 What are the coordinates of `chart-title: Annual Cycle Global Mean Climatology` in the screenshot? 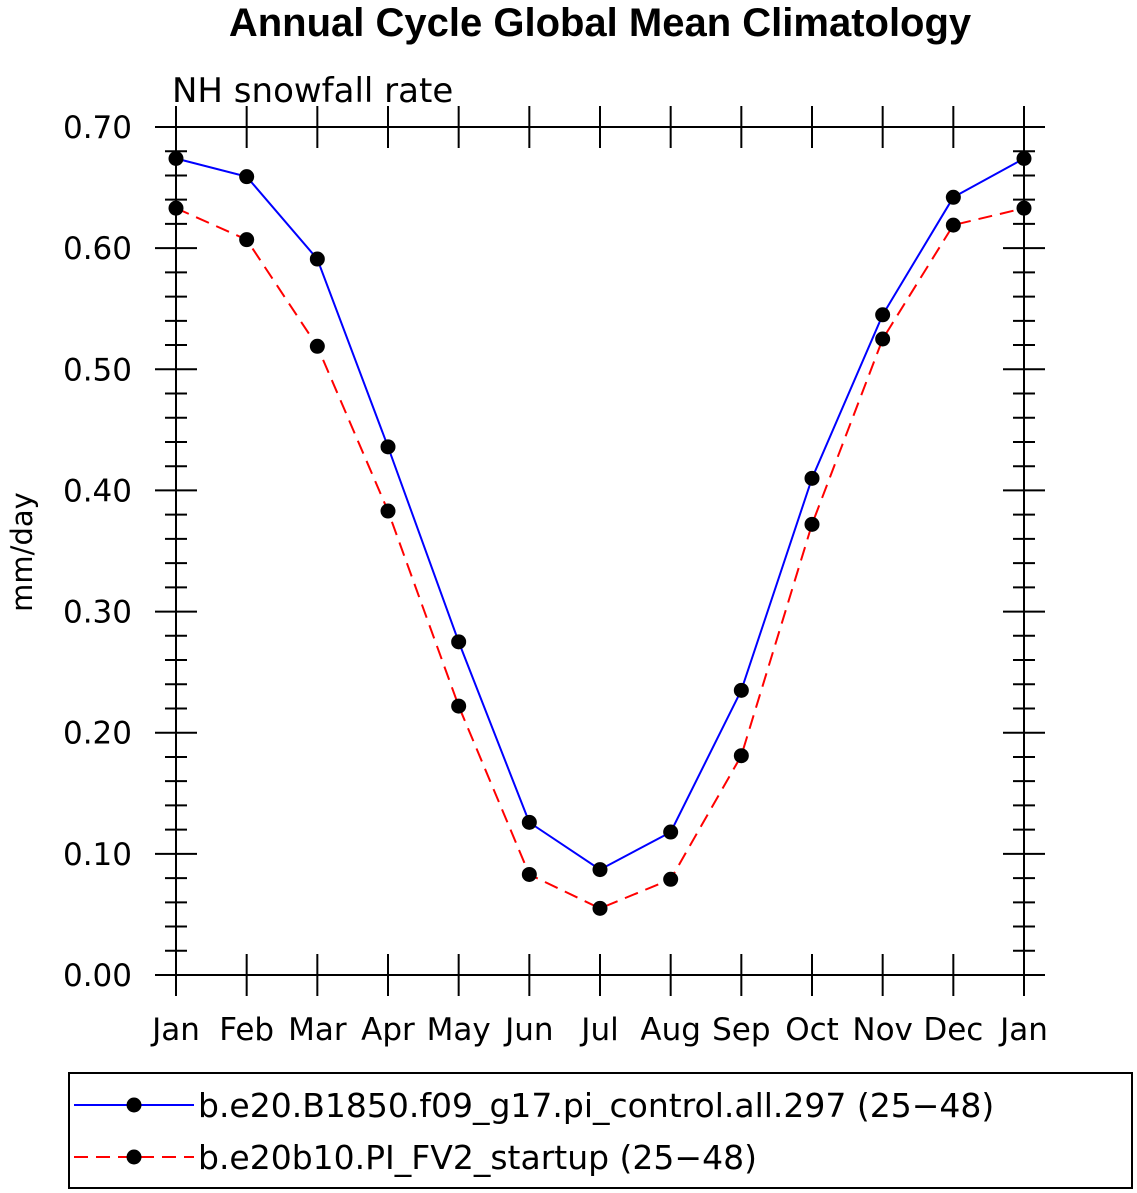 It's located at (600, 23).